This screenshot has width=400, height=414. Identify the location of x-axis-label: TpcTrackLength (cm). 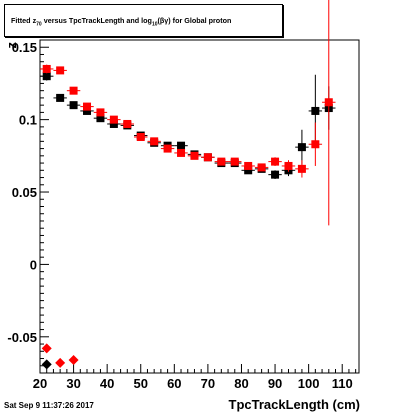
(294, 404).